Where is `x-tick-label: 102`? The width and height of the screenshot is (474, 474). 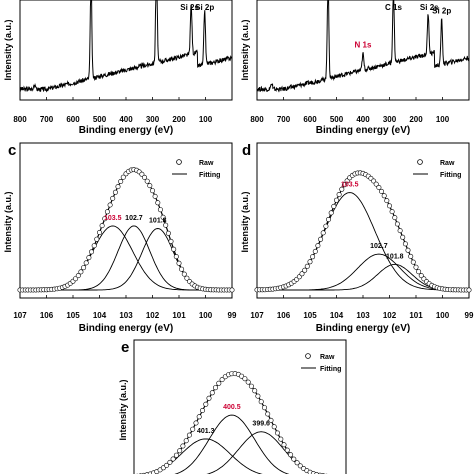
x-tick-label: 102 is located at coordinates (390, 315).